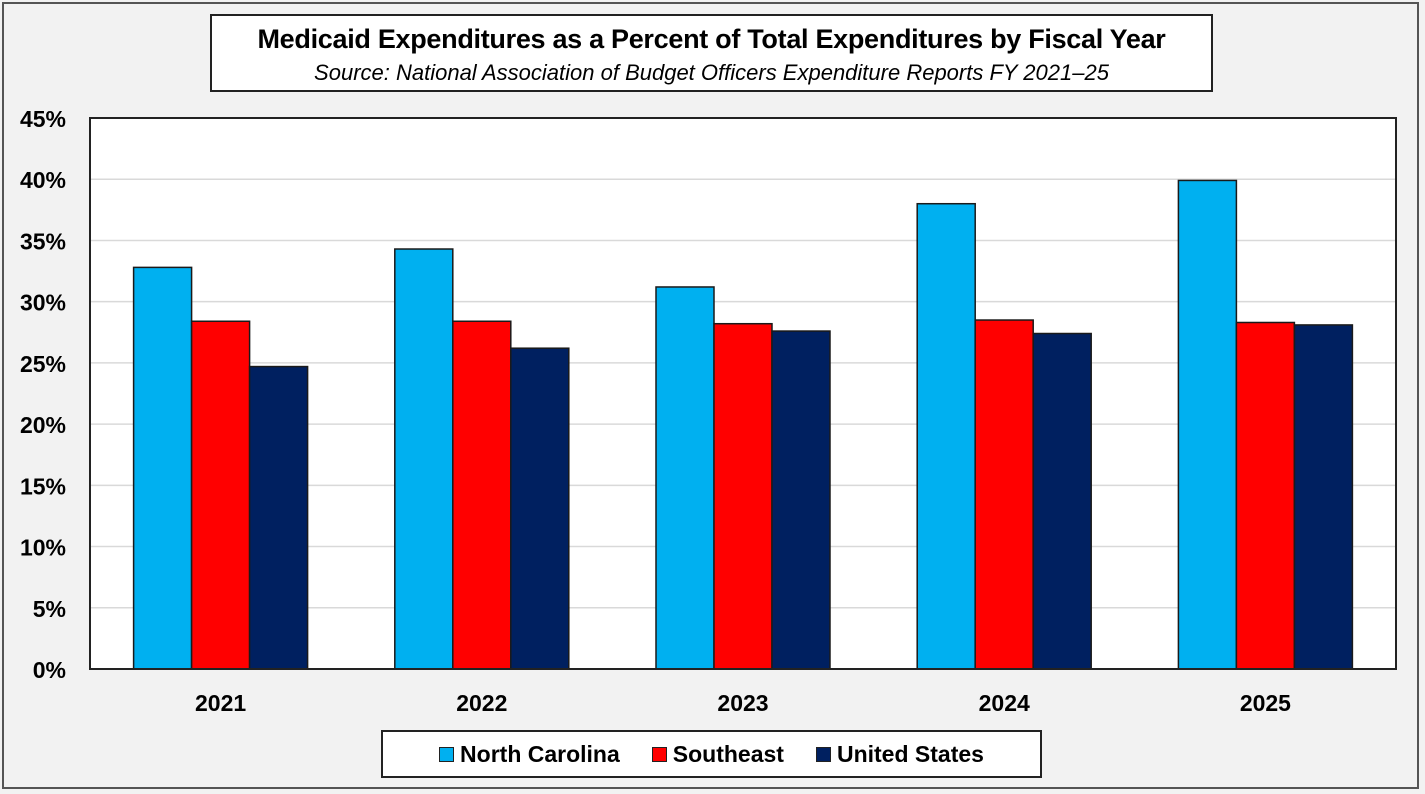 The height and width of the screenshot is (794, 1425). I want to click on y-tick-label: 30%, so click(43, 303).